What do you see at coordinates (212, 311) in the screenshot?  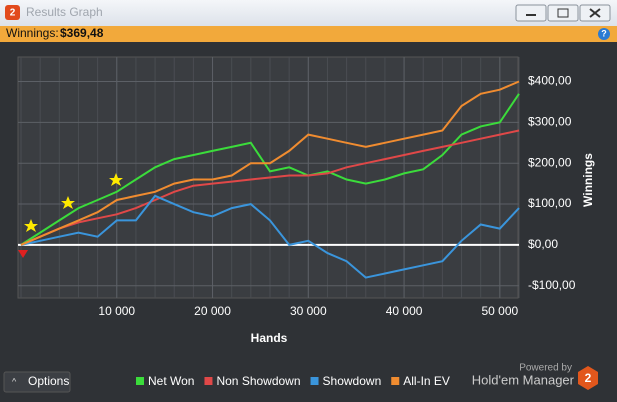 I see `x-tick-label: 20 000` at bounding box center [212, 311].